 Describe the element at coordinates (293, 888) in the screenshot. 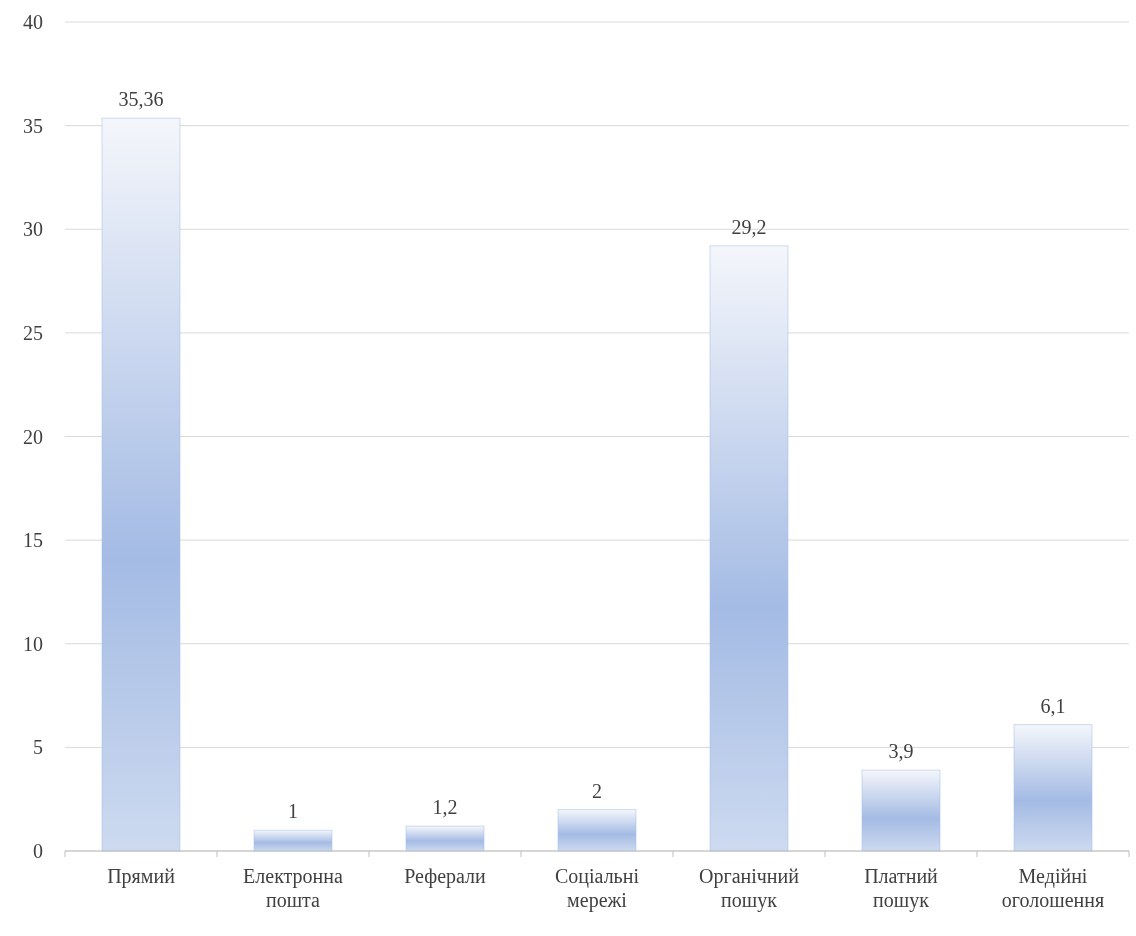

I see `x-tick-label: Електронна пошта` at that location.